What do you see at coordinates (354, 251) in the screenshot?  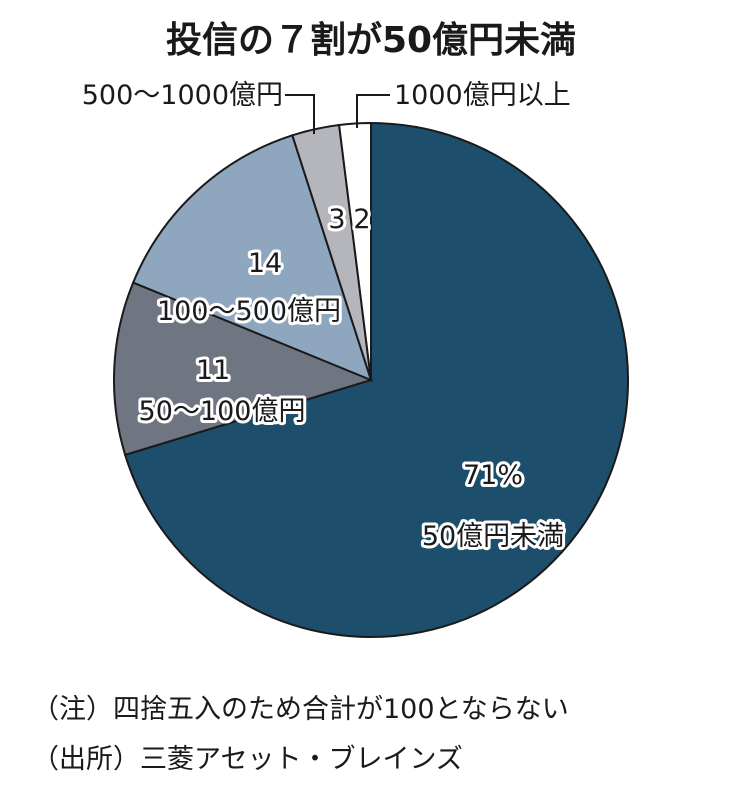 I see `slice-1000-plus` at bounding box center [354, 251].